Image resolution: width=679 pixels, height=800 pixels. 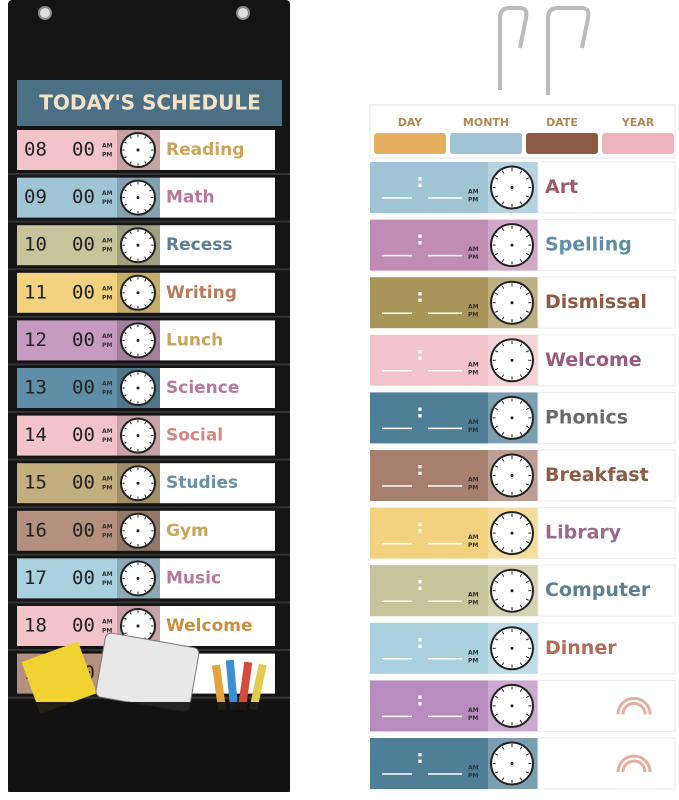 What do you see at coordinates (202, 388) in the screenshot?
I see `activity-label: Science` at bounding box center [202, 388].